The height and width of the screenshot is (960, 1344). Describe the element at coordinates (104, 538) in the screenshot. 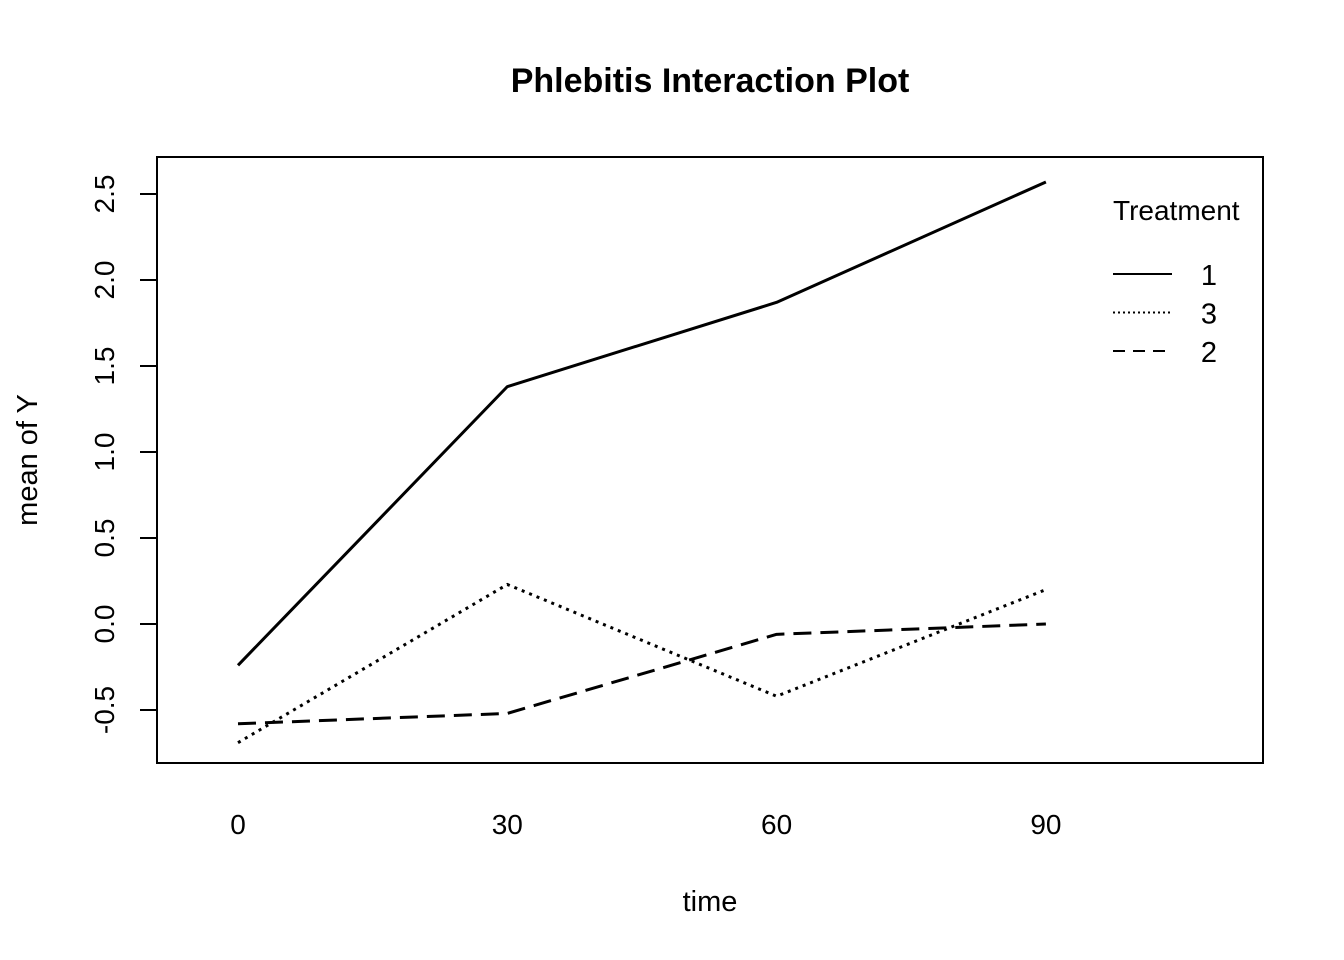

I see `y-tick-label: 0.5` at that location.